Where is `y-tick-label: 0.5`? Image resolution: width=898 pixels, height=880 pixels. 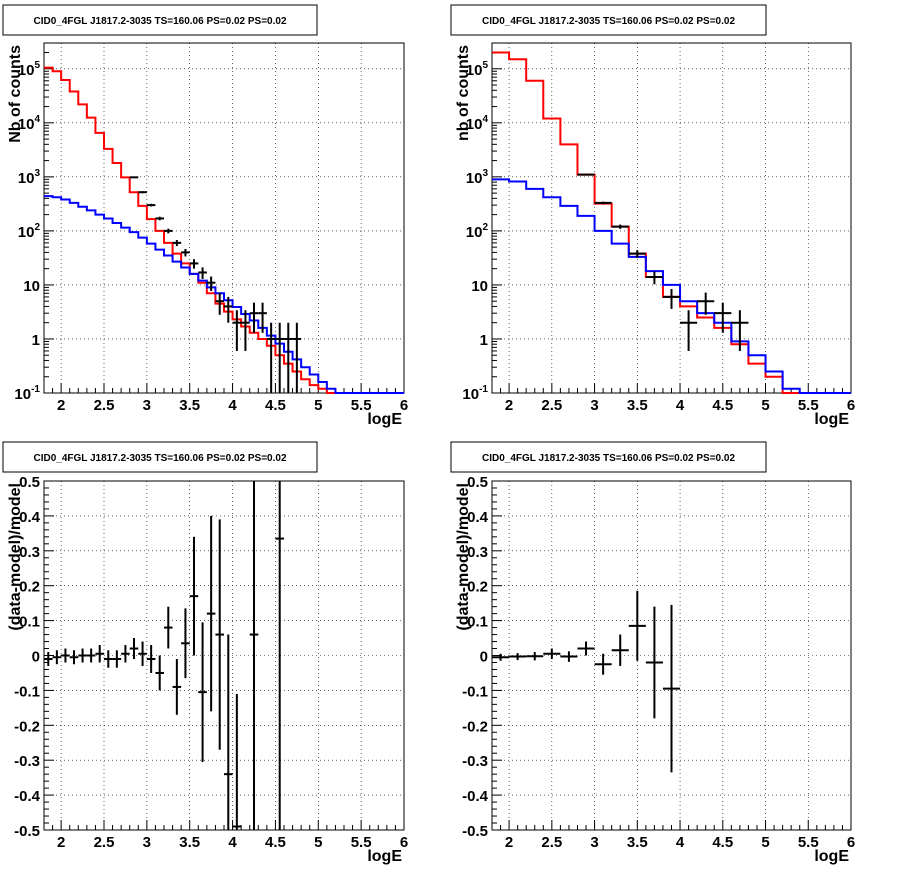 y-tick-label: 0.5 is located at coordinates (29, 482).